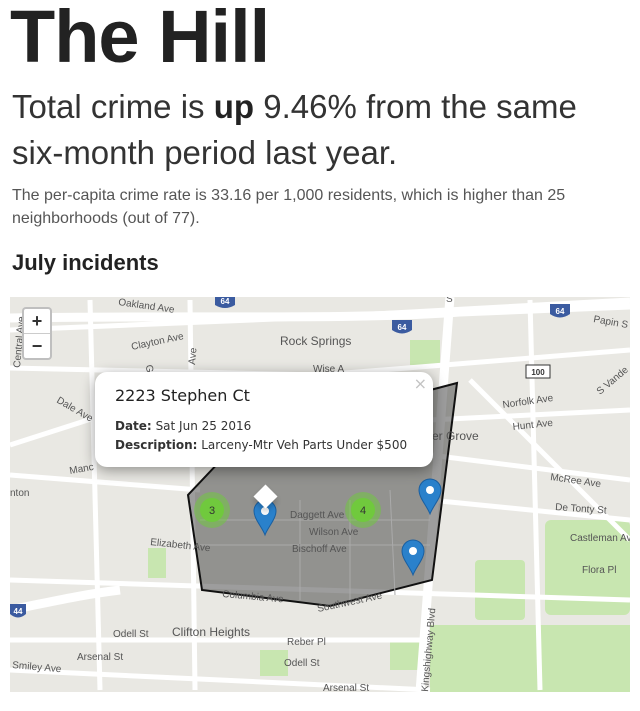  I want to click on field-value: Sat Jun 25 2016, so click(203, 426).